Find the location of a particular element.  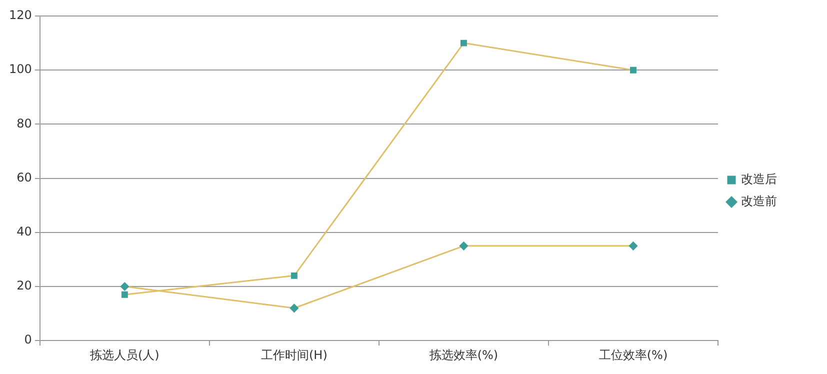

x-tick-label: 工作时间(H) is located at coordinates (294, 355).